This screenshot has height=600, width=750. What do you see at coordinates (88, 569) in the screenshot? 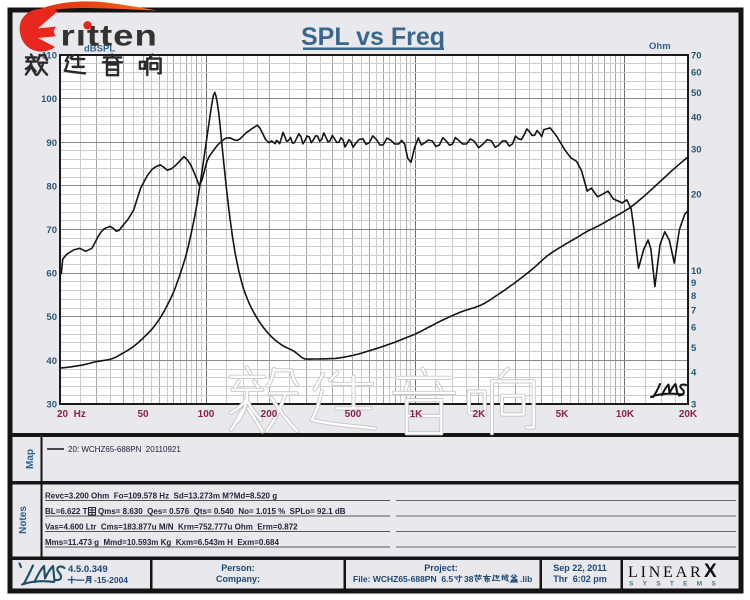
I see `svg-text: 4.5.0.349` at bounding box center [88, 569].